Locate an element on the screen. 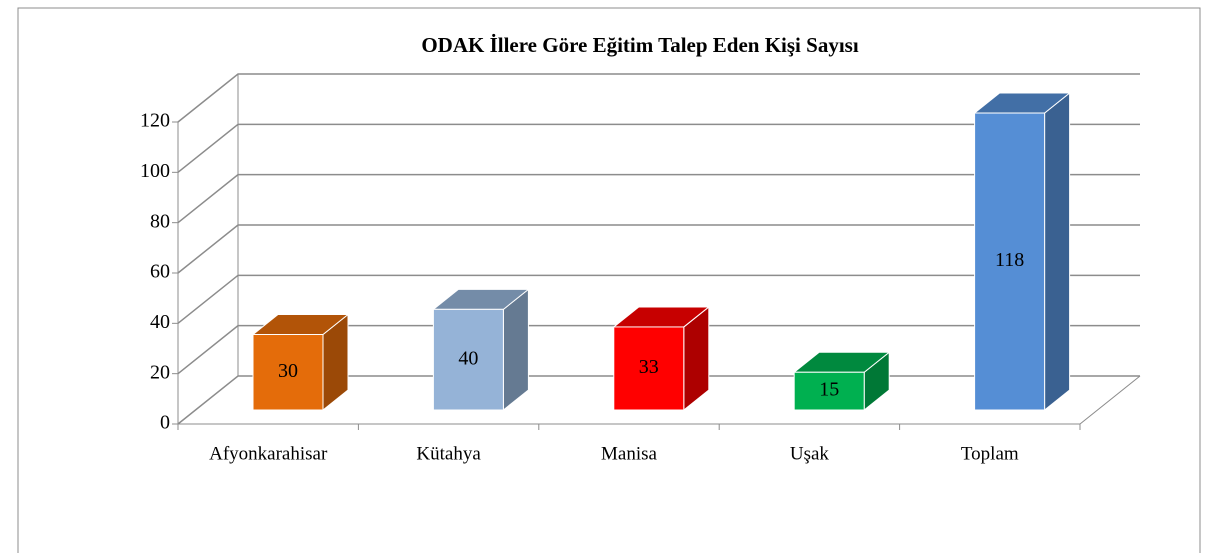 This screenshot has height=553, width=1215. y-tick-label: 20 is located at coordinates (160, 372).